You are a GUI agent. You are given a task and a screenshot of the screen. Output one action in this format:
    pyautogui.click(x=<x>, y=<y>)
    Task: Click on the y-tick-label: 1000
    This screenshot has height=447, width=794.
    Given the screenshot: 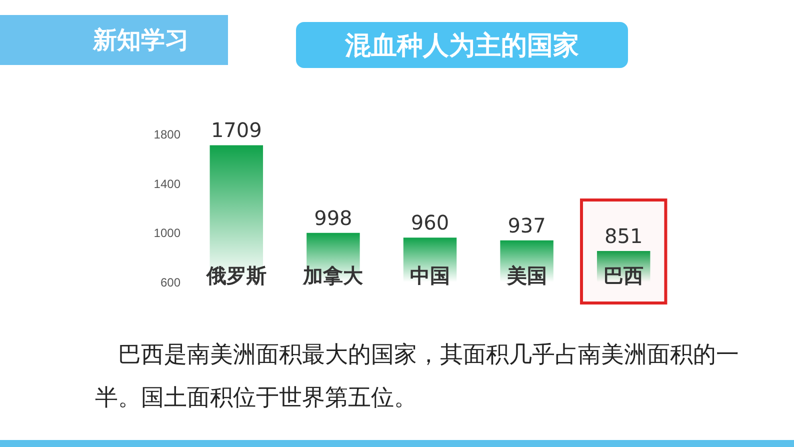 What is the action you would take?
    pyautogui.click(x=167, y=233)
    